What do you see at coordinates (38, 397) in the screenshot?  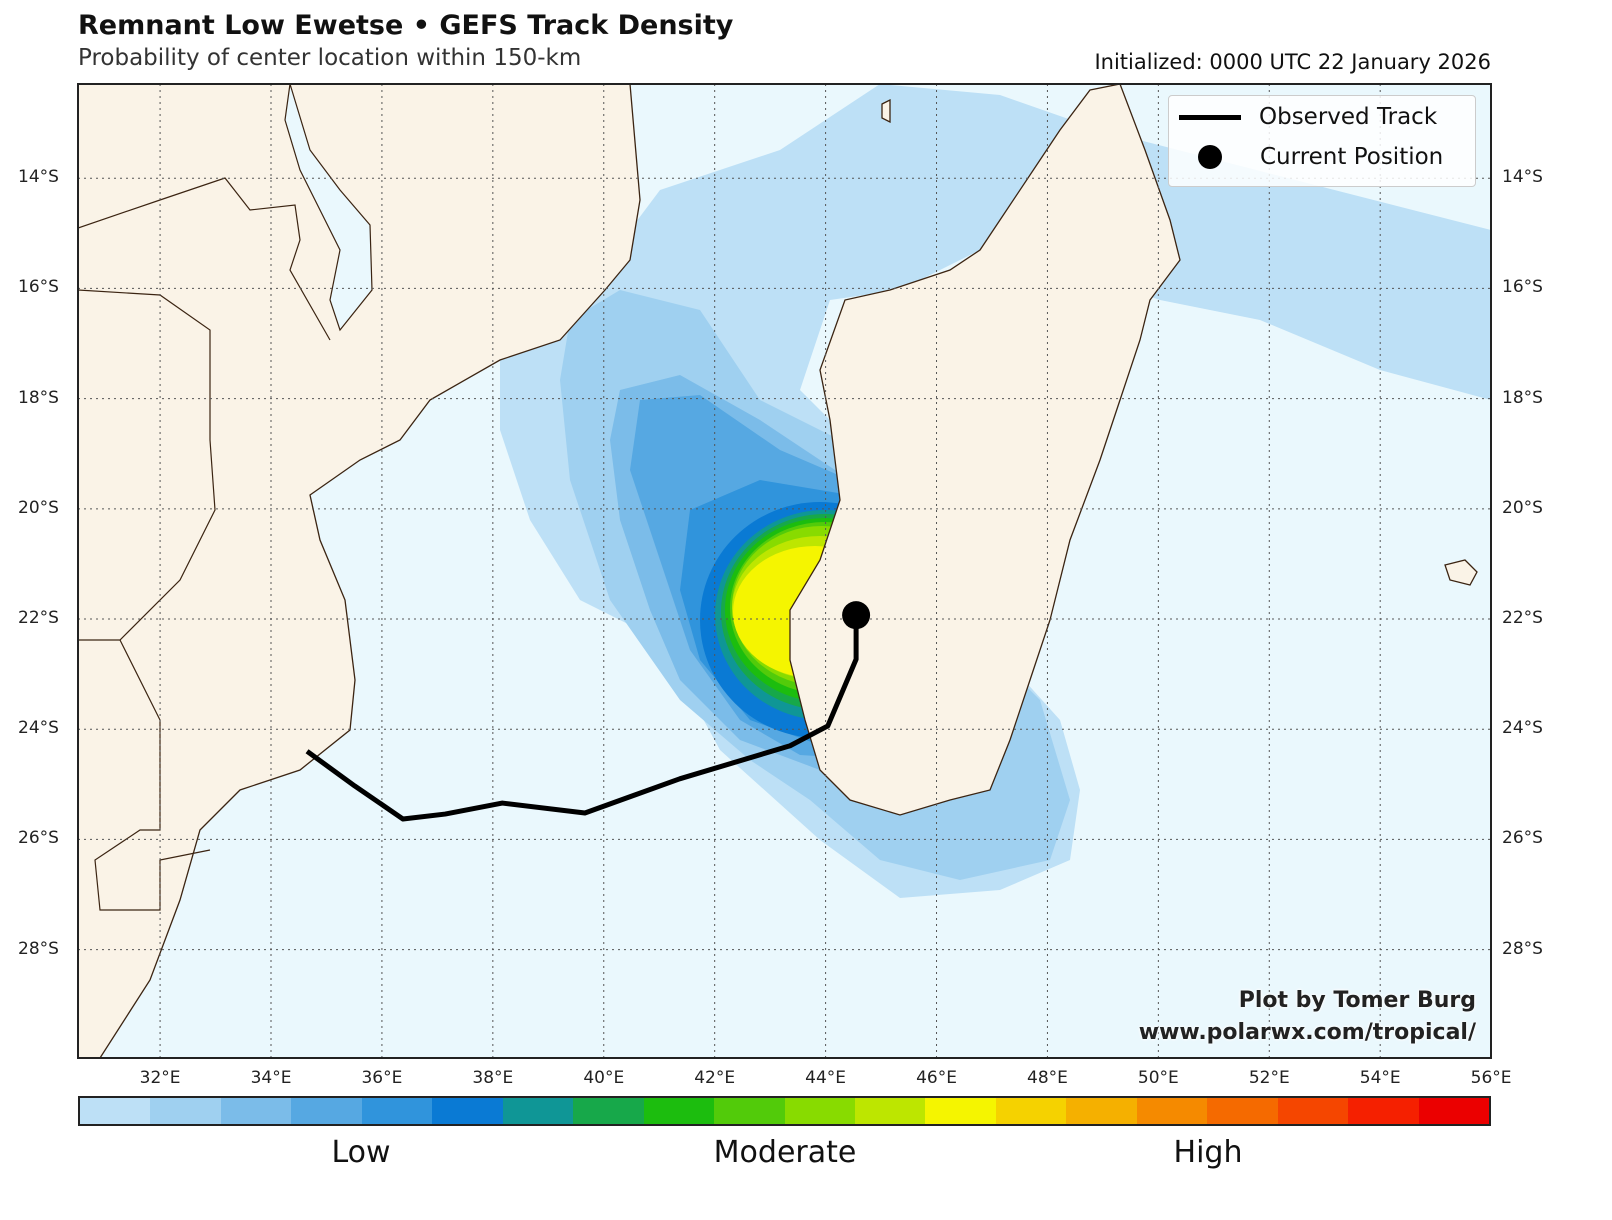 I see `lat-label-left: 18°S` at bounding box center [38, 397].